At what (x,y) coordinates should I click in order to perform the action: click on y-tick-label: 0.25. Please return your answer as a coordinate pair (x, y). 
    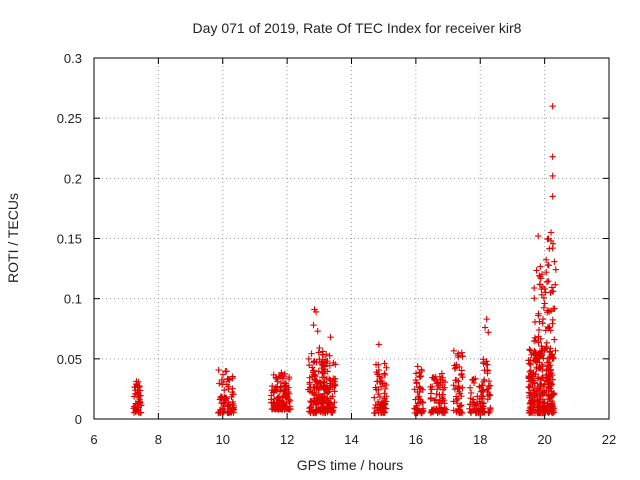
    Looking at the image, I should click on (69, 118).